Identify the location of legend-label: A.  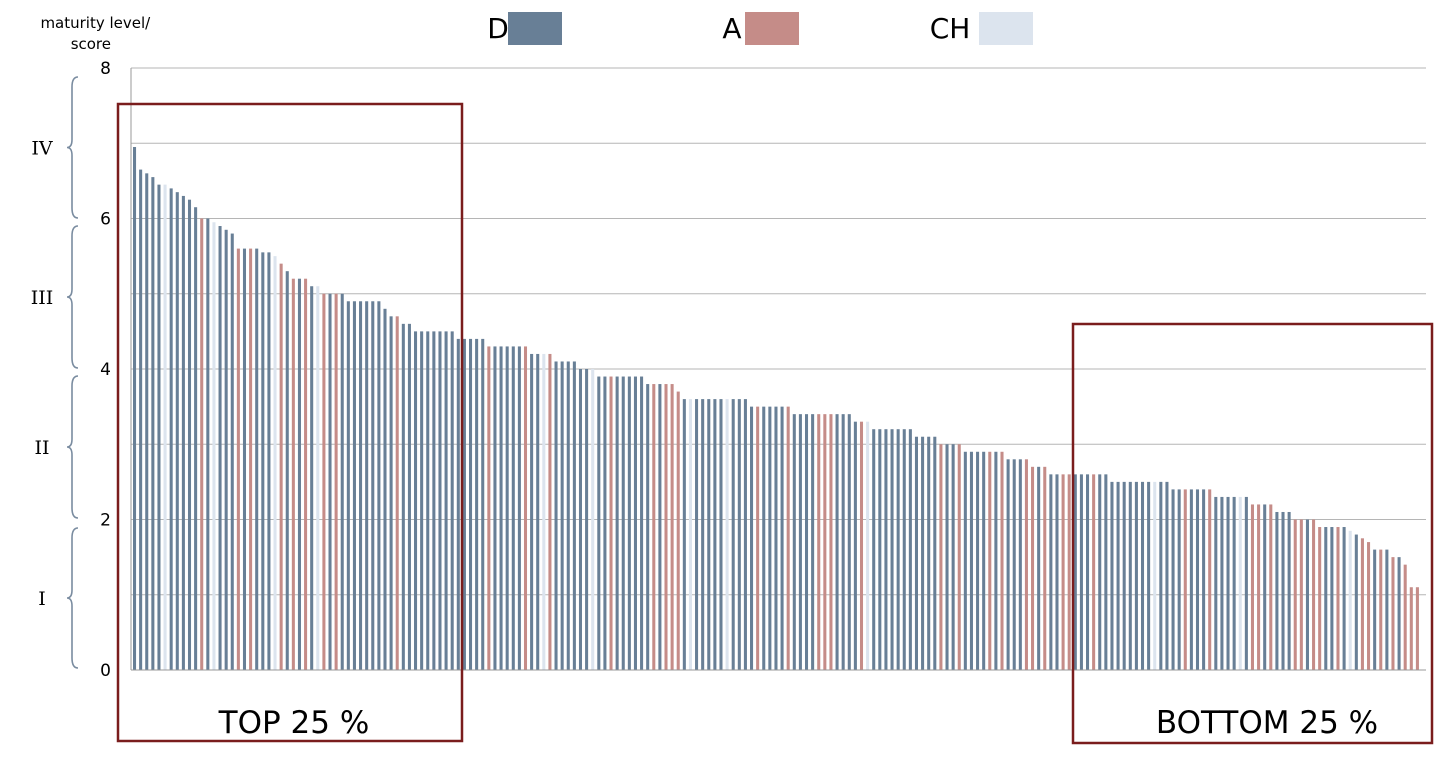
(731, 28).